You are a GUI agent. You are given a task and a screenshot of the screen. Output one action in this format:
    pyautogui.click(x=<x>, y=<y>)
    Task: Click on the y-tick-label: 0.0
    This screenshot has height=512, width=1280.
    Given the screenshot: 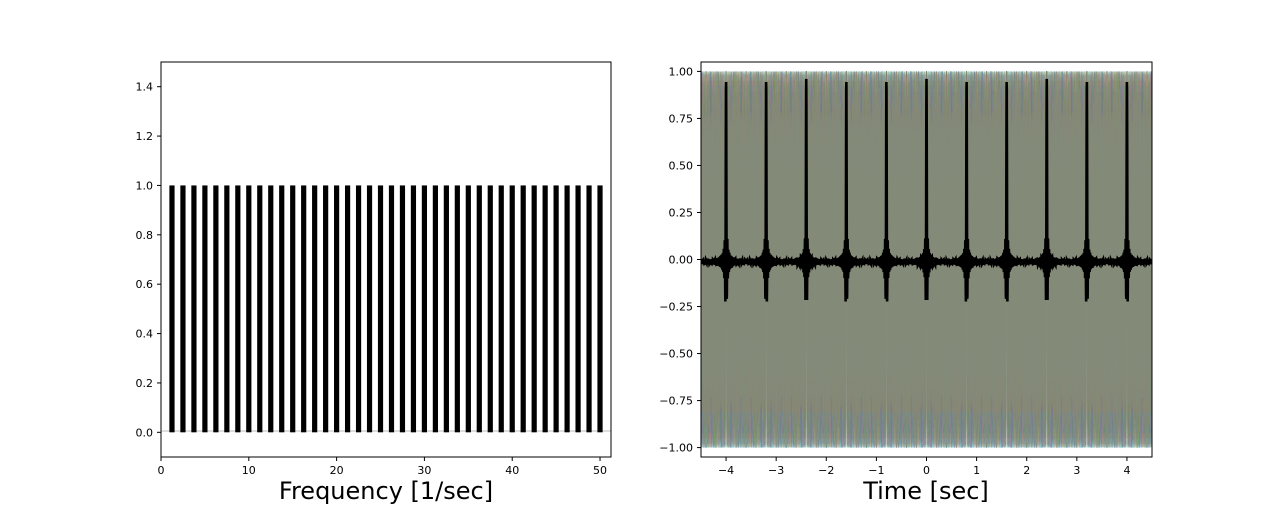 What is the action you would take?
    pyautogui.click(x=145, y=432)
    